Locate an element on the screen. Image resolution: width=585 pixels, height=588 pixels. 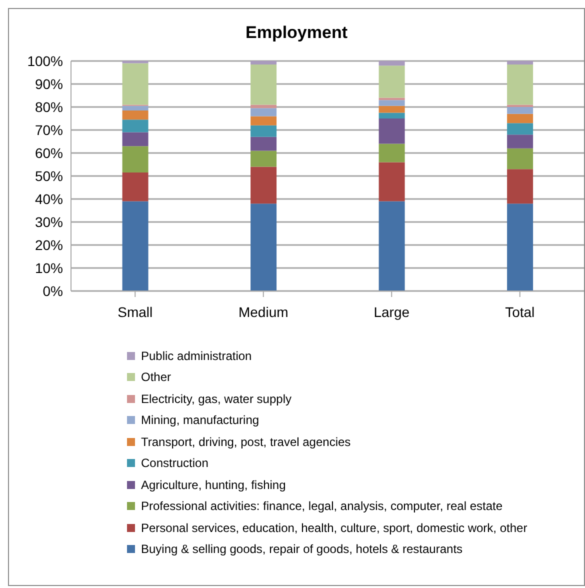
legend-label: Mining, manufacturing is located at coordinates (200, 420).